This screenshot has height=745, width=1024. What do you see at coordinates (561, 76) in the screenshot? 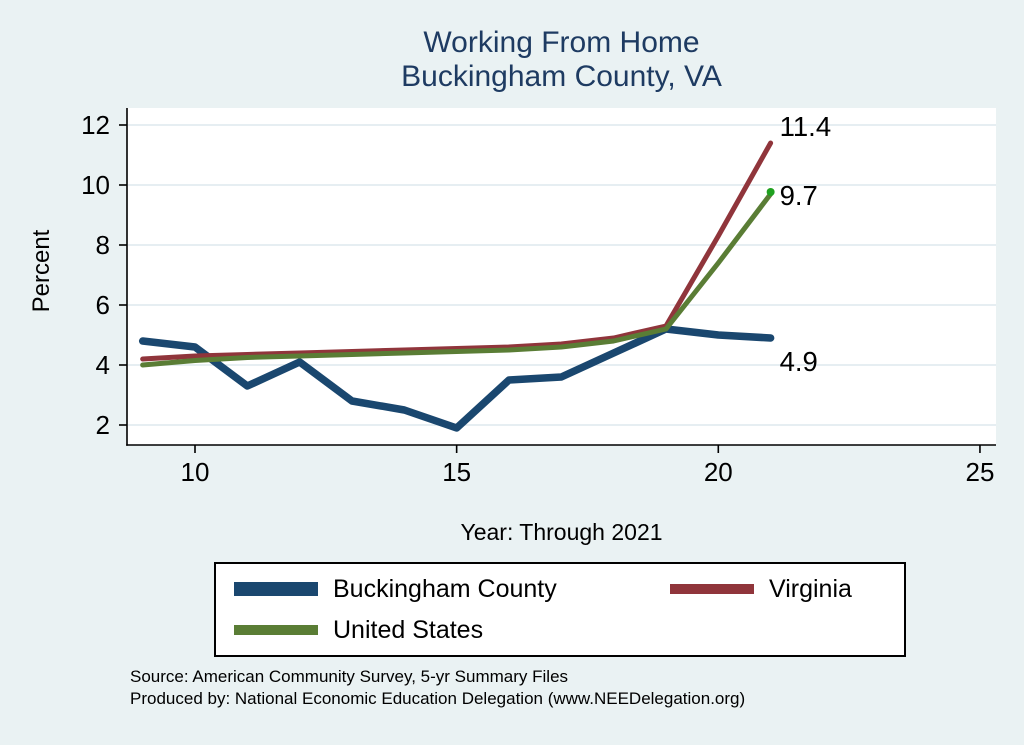
I see `chart-title-line2: Buckingham County, VA` at bounding box center [561, 76].